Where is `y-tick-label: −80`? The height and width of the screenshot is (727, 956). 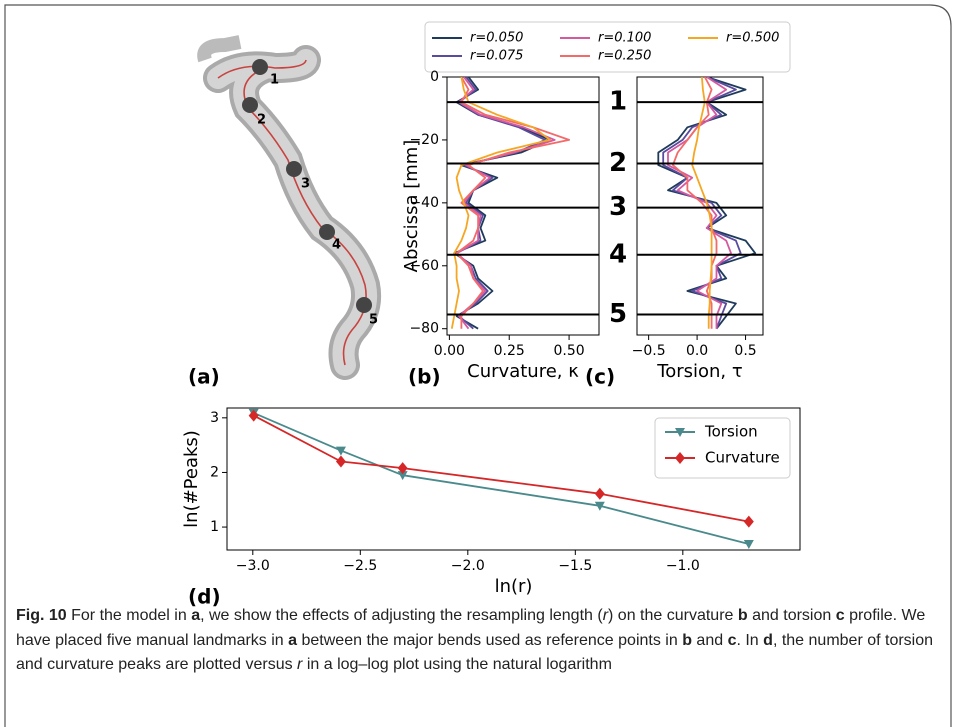
y-tick-label: −80 is located at coordinates (424, 329).